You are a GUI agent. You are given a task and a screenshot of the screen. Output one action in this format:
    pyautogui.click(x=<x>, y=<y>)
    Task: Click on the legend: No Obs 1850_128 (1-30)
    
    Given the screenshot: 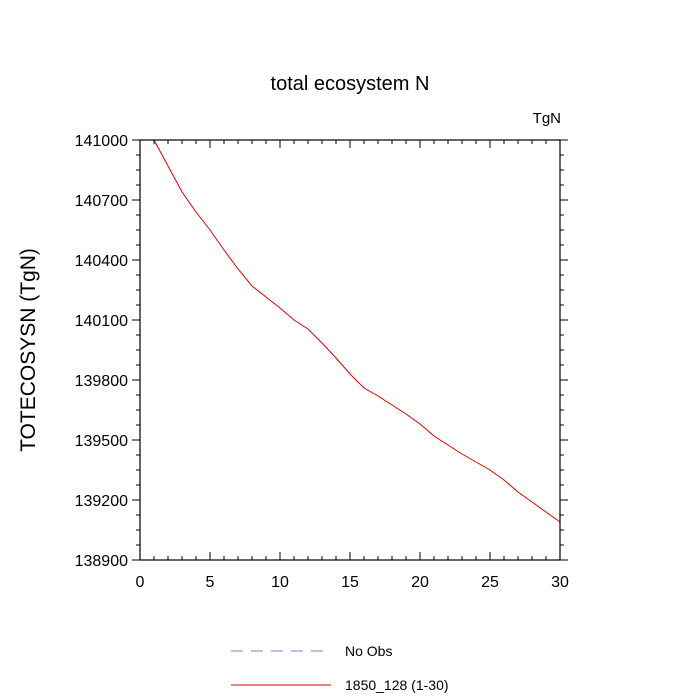 What is the action you would take?
    pyautogui.click(x=340, y=668)
    